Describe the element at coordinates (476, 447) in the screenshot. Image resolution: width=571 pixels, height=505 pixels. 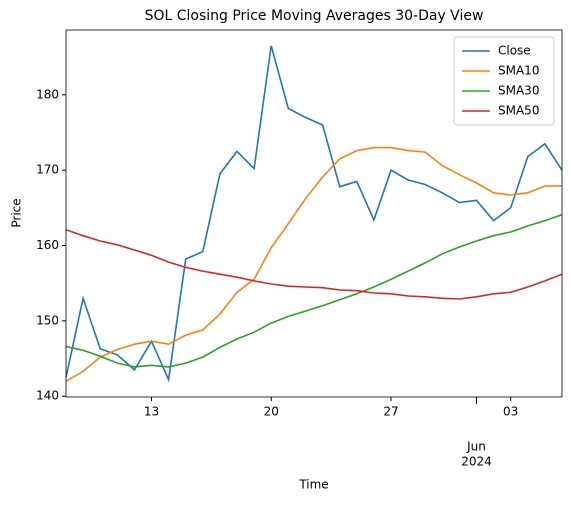
I see `x-major-tick-label: Jun` at that location.